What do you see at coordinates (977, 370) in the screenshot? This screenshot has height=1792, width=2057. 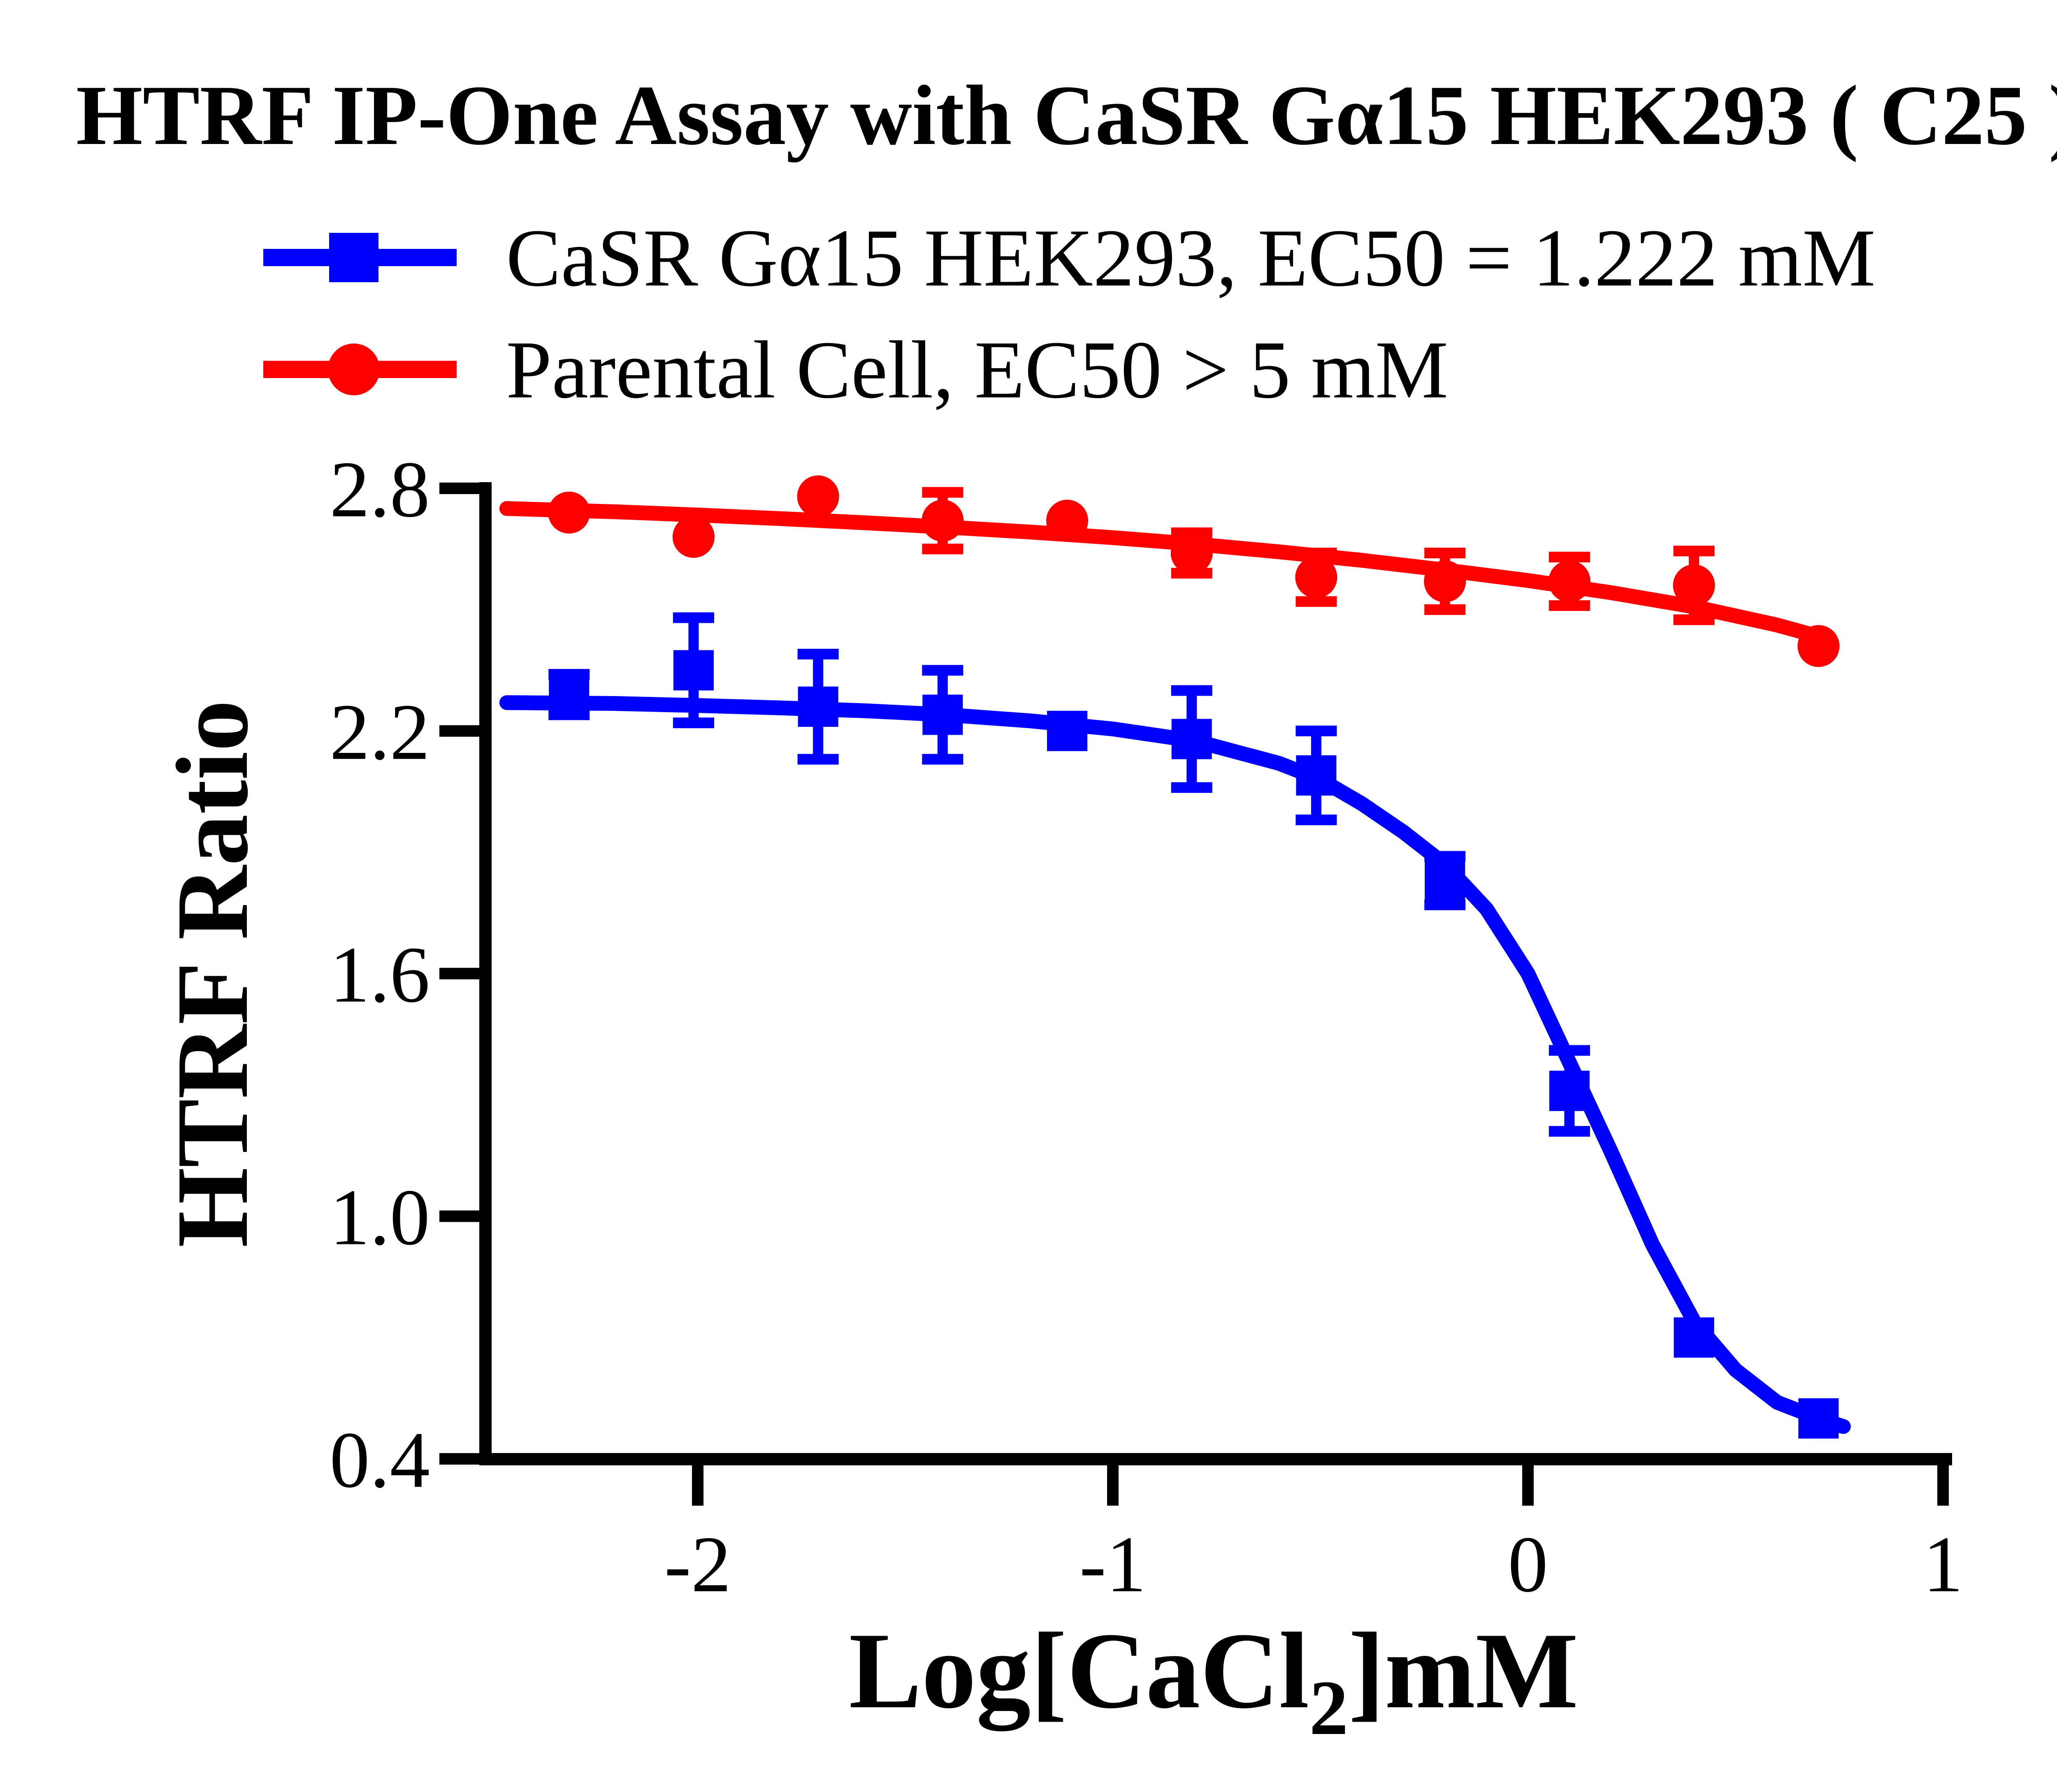 I see `legend-label-parental: Parental Cell, EC50 > 5 mM` at bounding box center [977, 370].